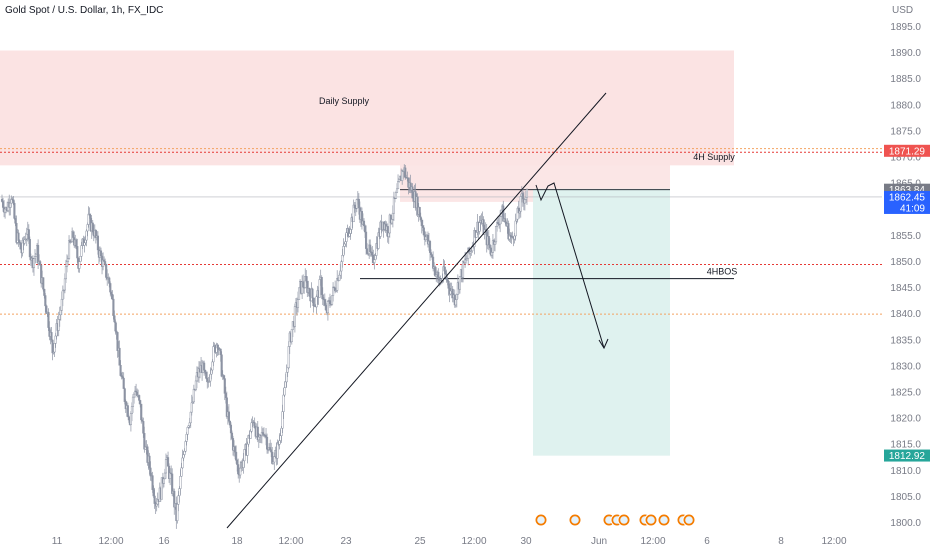 This screenshot has width=932, height=550. Describe the element at coordinates (905, 79) in the screenshot. I see `y-tick-label: 1885.0` at that location.